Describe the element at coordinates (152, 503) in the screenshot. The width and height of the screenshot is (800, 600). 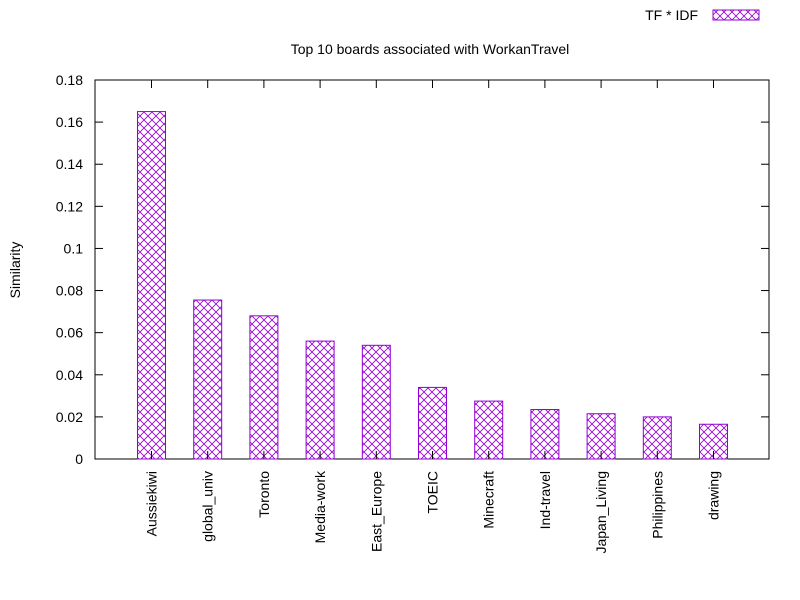
I see `x-tick-label: Aussiekiwi` at that location.